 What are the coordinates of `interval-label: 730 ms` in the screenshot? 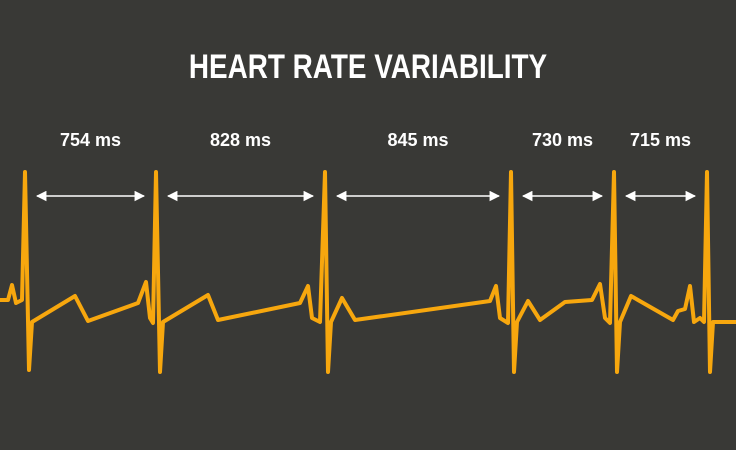 It's located at (562, 140).